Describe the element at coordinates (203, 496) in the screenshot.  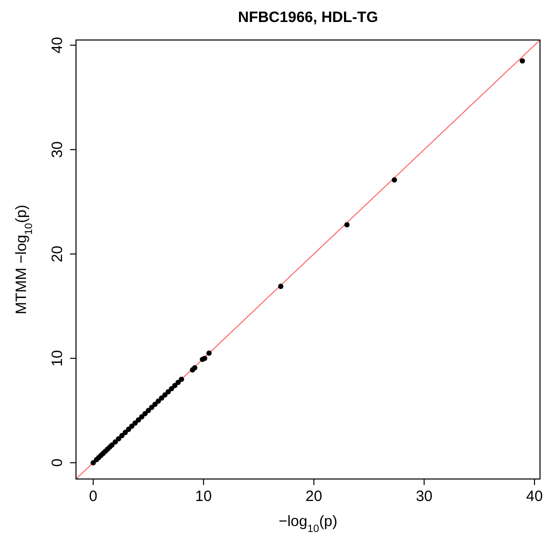
I see `x-tick-label: 10` at that location.